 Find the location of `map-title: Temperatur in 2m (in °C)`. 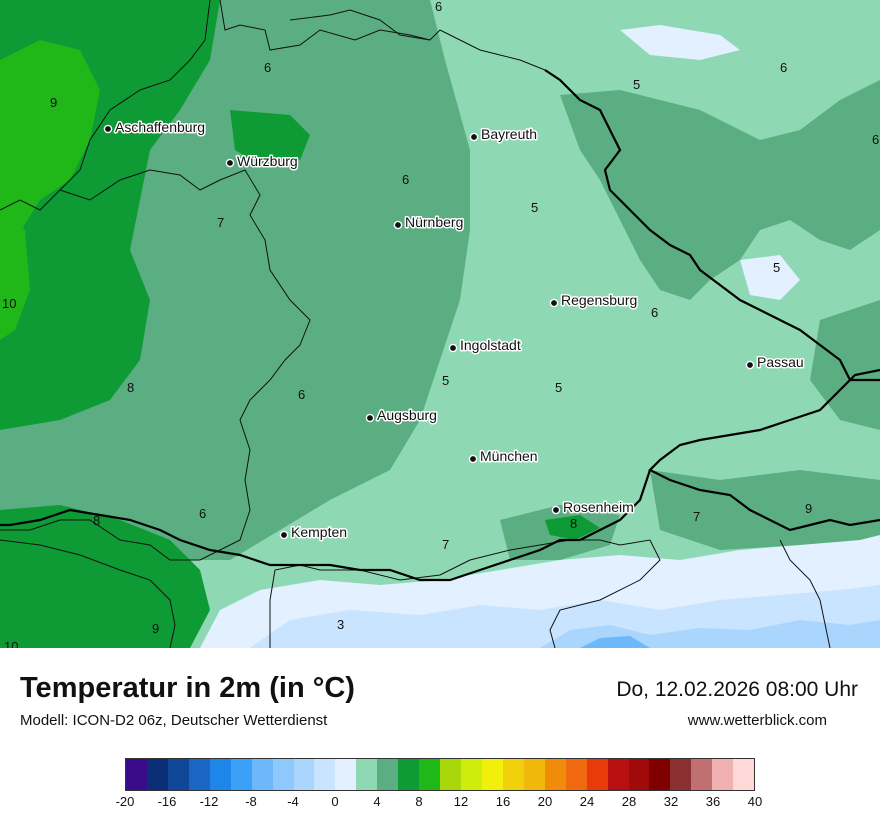

map-title: Temperatur in 2m (in °C) is located at coordinates (187, 688).